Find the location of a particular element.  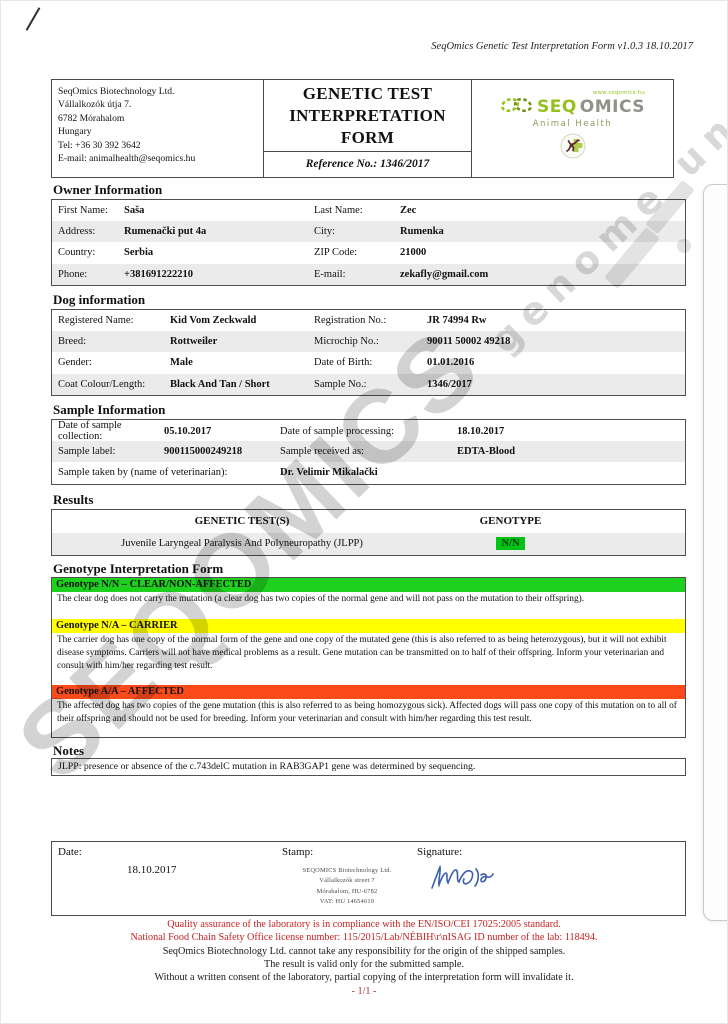

genotype-result-badge: N/N is located at coordinates (510, 544).